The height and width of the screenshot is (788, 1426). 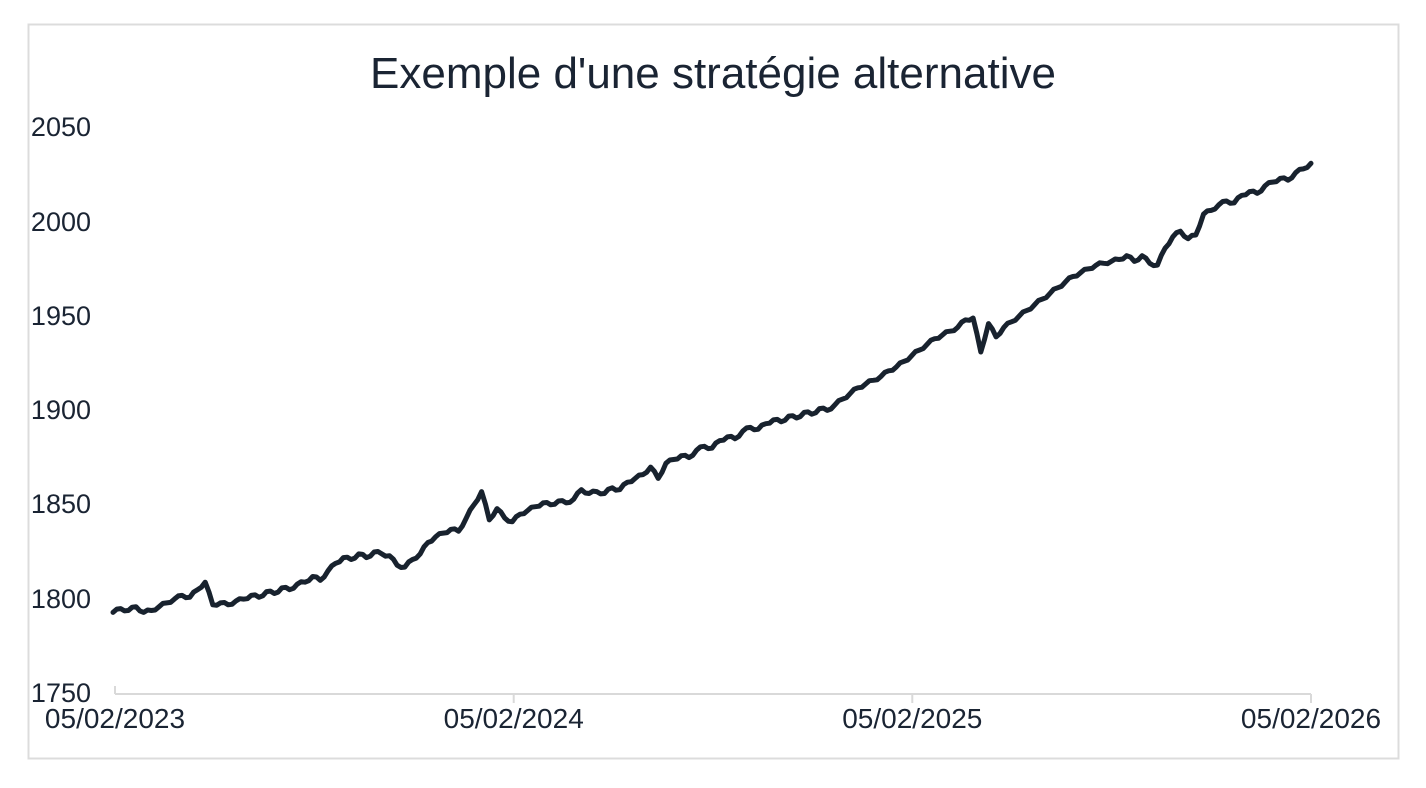 What do you see at coordinates (61, 127) in the screenshot?
I see `y-tick-label: 2050` at bounding box center [61, 127].